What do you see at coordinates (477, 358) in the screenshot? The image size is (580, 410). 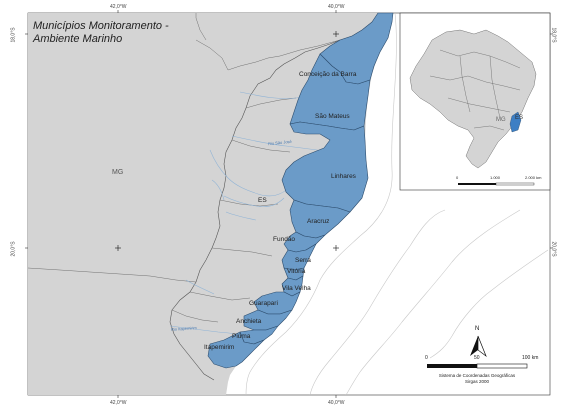 I see `scale-mid: 50` at bounding box center [477, 358].